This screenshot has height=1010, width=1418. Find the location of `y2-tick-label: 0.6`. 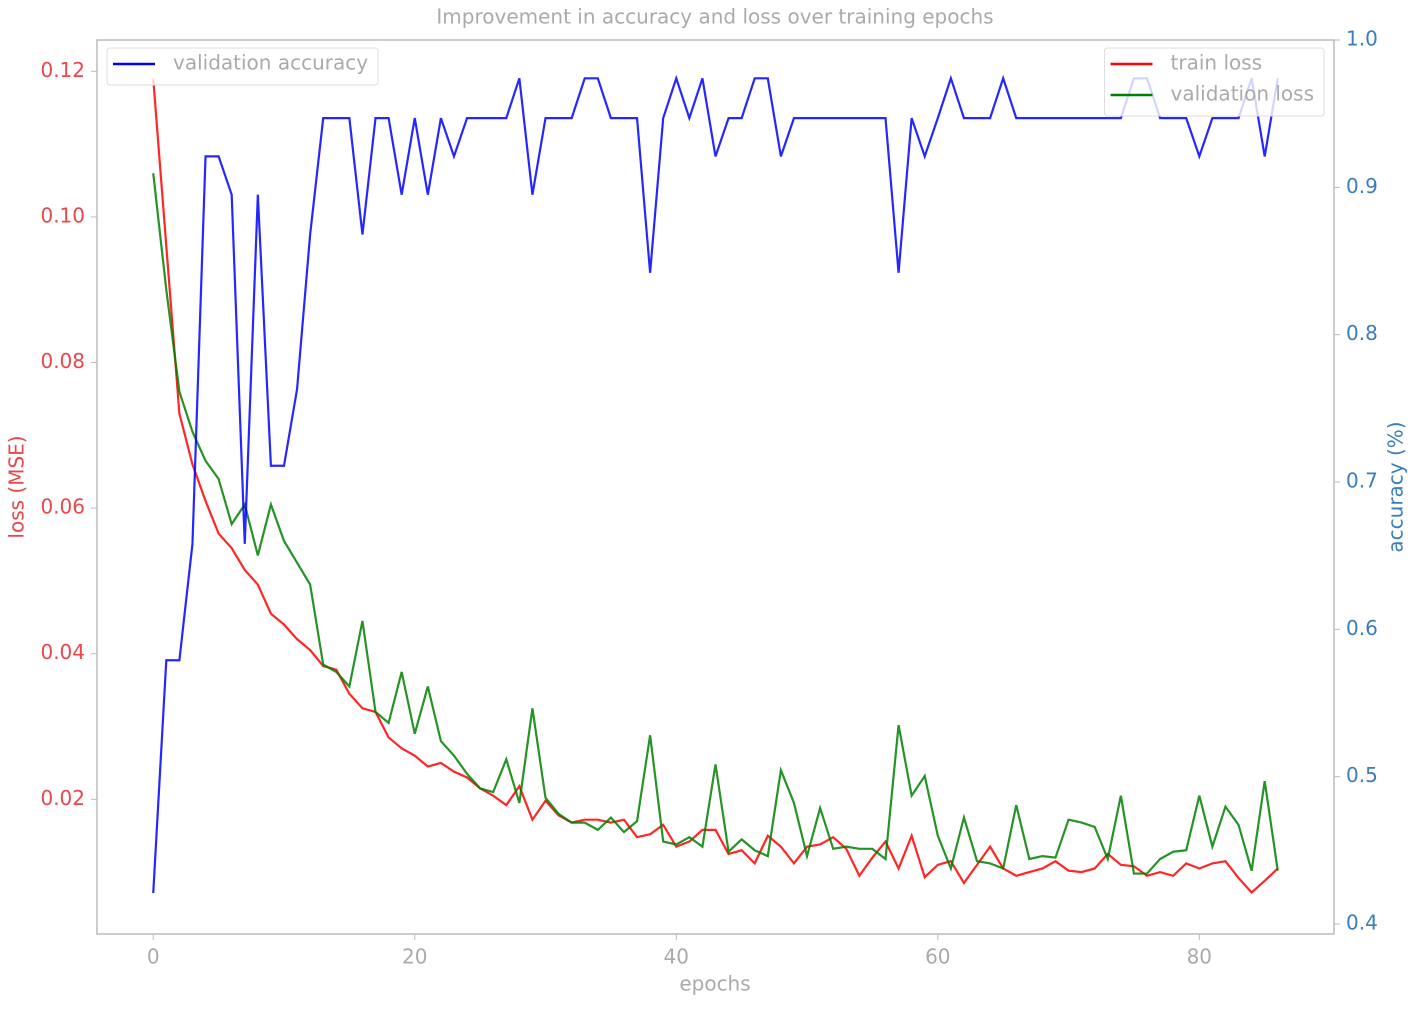

y2-tick-label: 0.6 is located at coordinates (1362, 628).